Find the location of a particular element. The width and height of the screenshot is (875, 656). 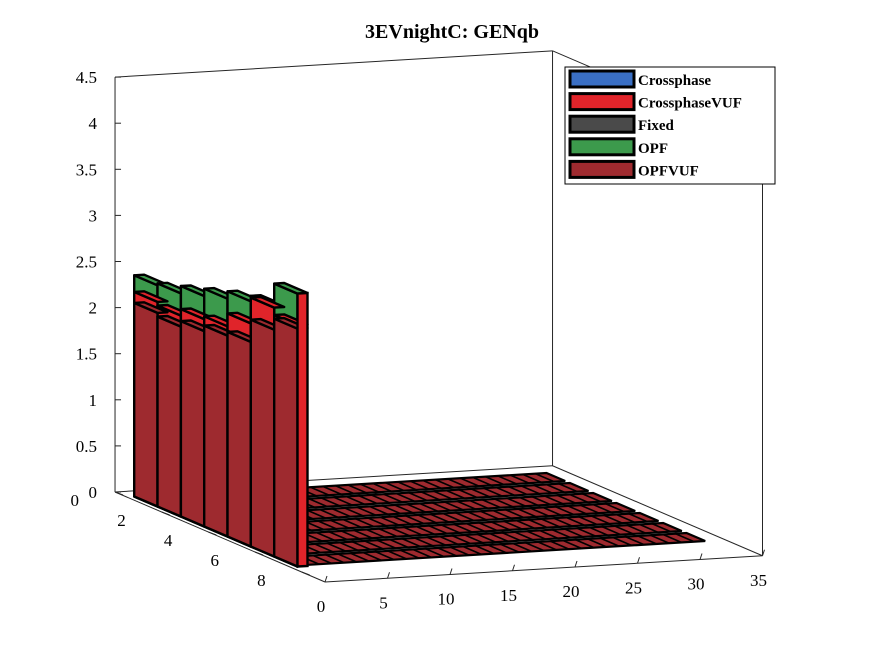

legend-label-opfvuf: OPFVUF is located at coordinates (668, 171).